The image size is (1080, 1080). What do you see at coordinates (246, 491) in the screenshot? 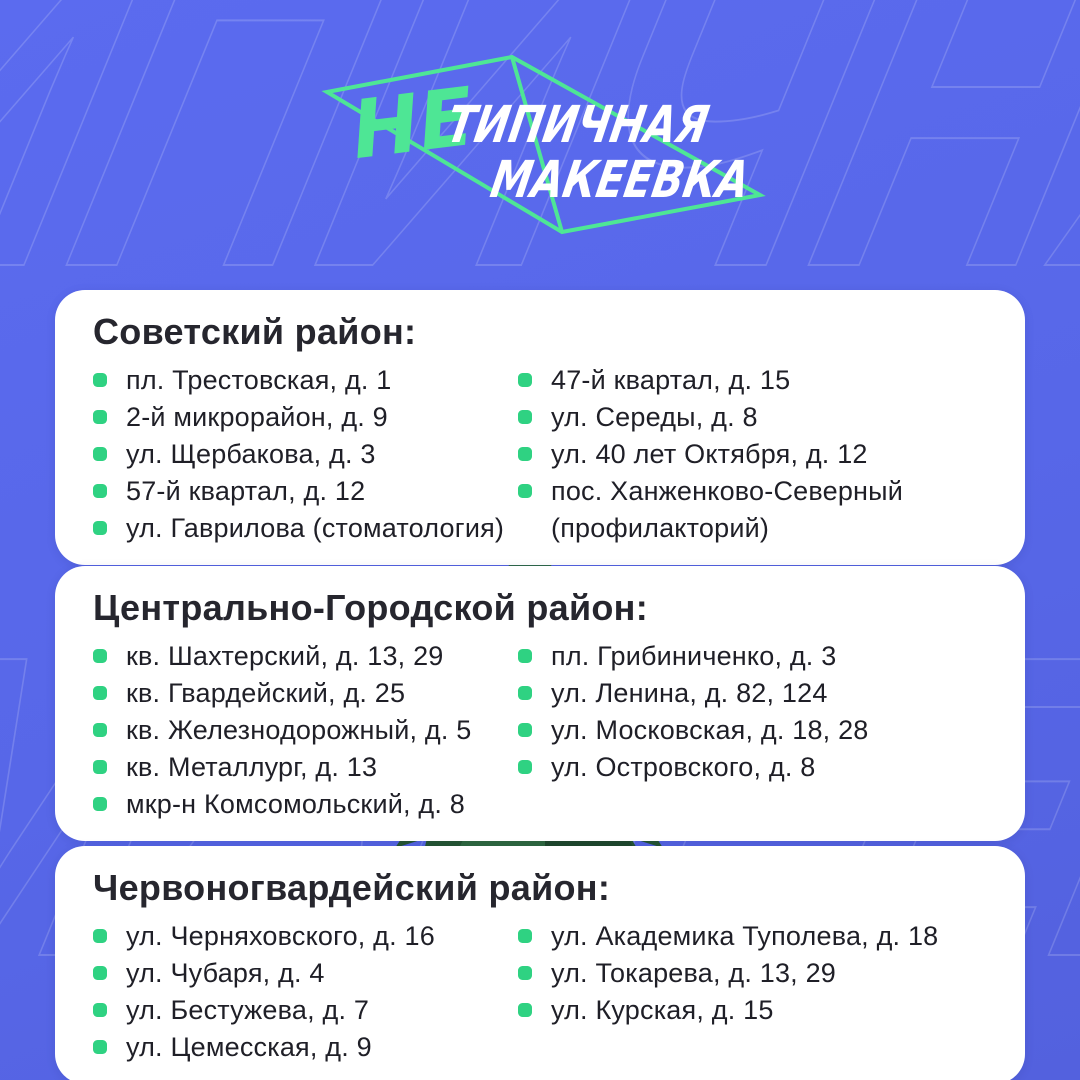
I see `address-text: 57-й квартал, д. 12` at bounding box center [246, 491].